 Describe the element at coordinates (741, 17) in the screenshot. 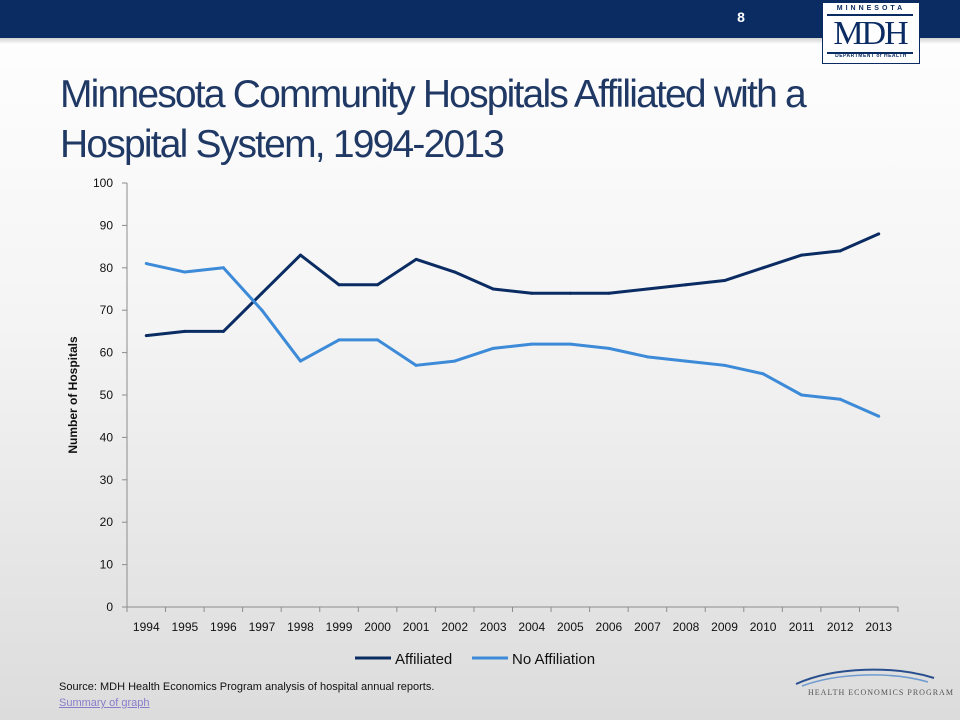

I see `slide-number: 8` at that location.